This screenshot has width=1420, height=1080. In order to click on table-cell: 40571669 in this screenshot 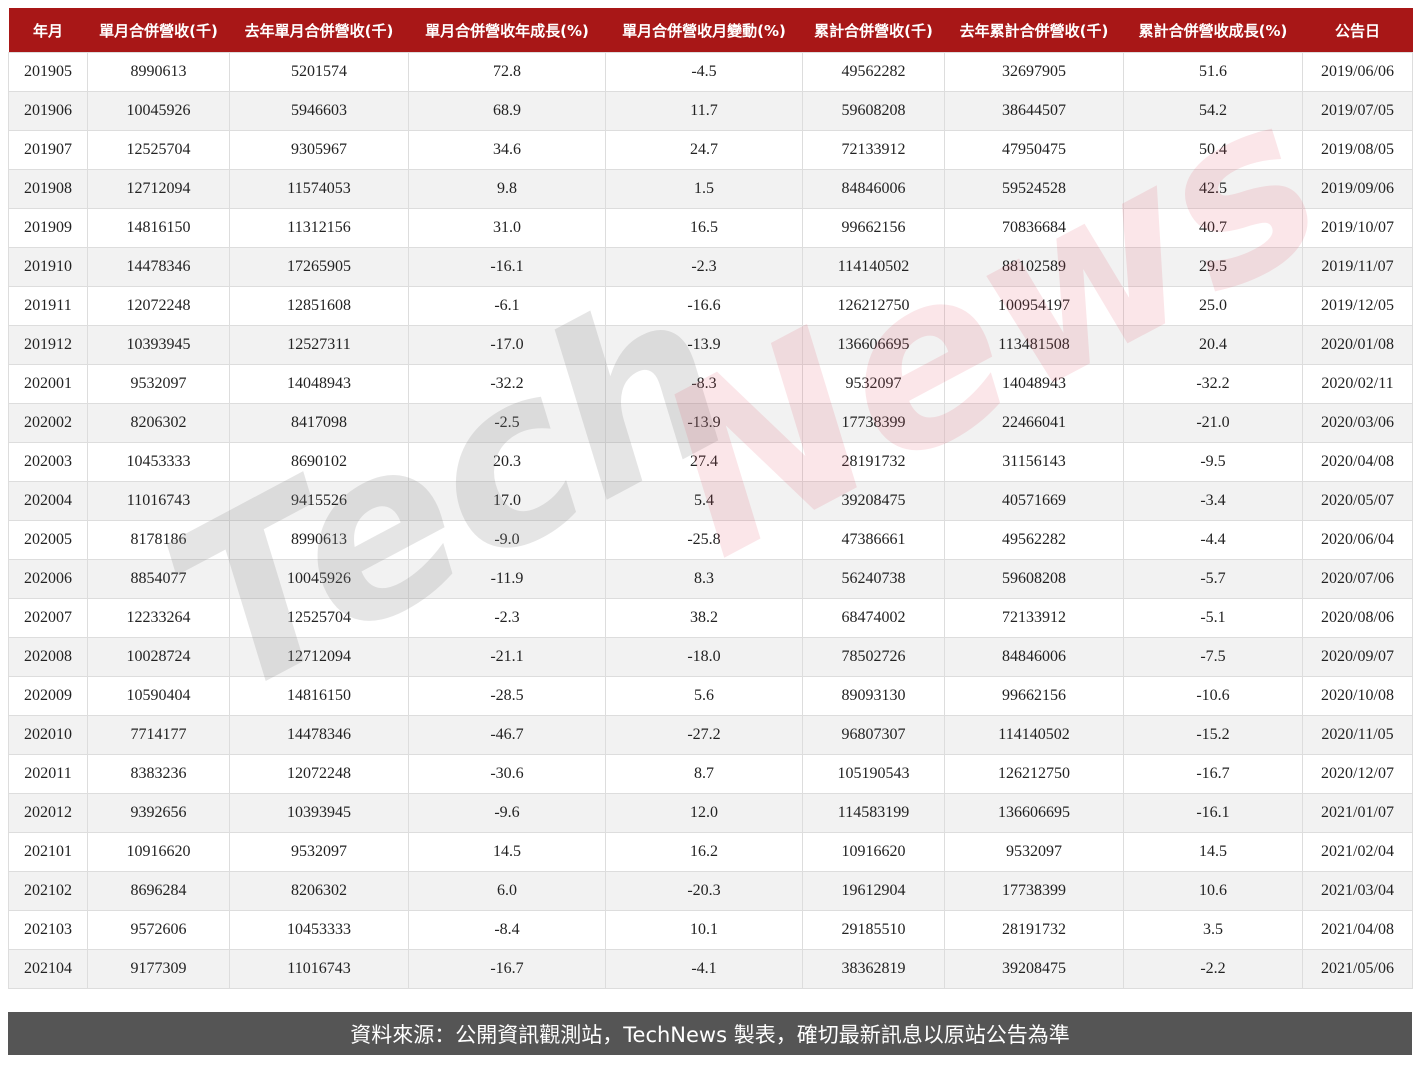, I will do `click(1034, 501)`.